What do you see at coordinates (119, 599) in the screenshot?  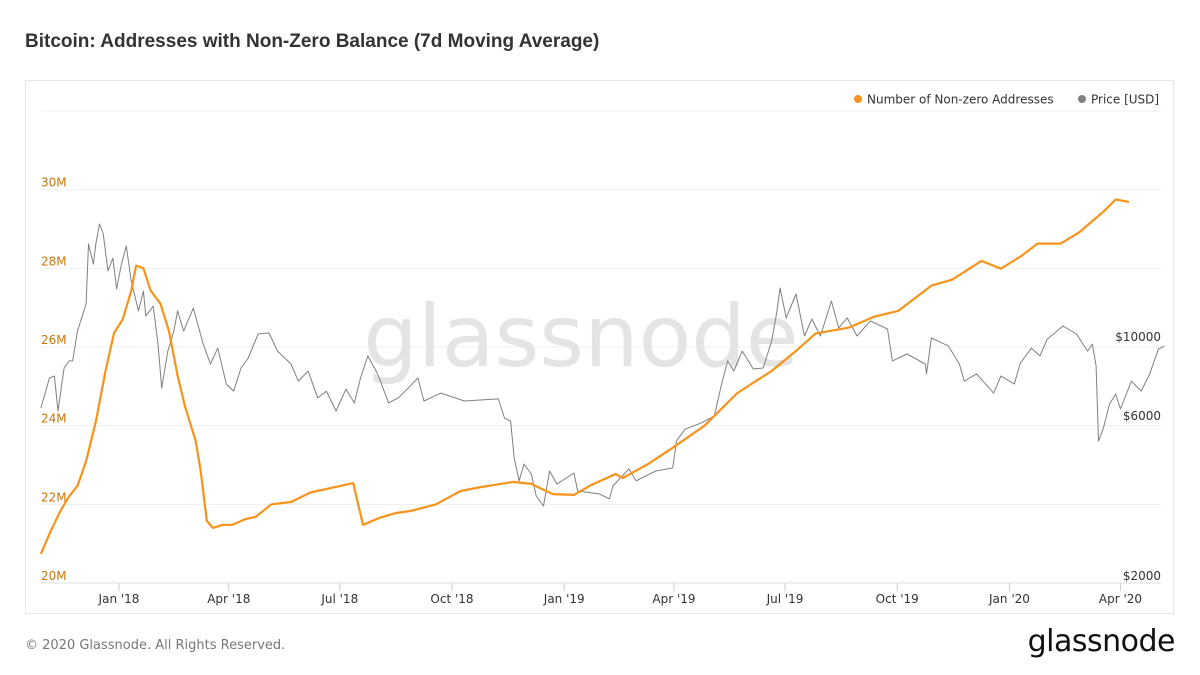 I see `x-tick-label: Jan '18` at bounding box center [119, 599].